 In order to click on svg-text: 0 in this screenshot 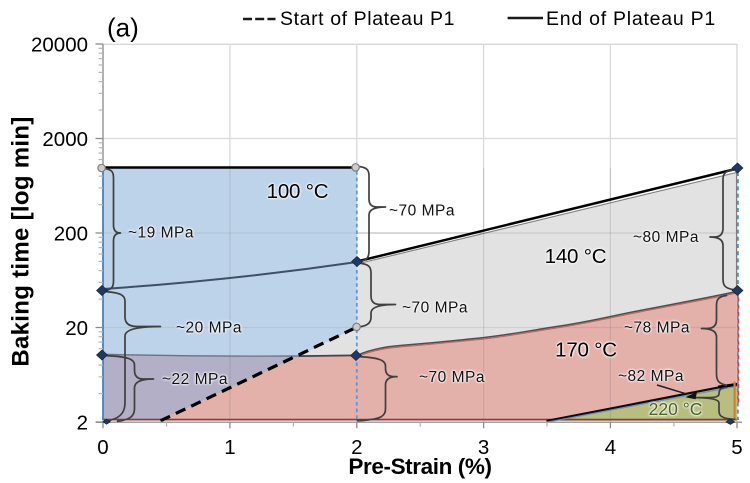, I will do `click(102, 447)`.